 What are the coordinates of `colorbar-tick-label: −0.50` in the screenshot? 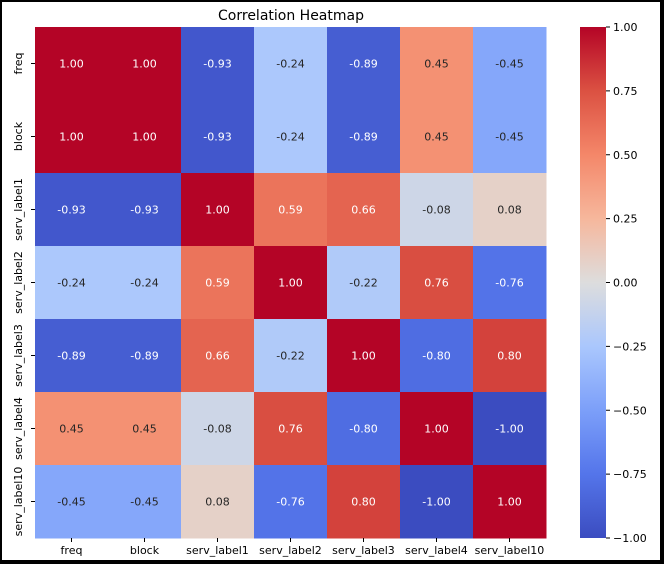 It's located at (630, 410).